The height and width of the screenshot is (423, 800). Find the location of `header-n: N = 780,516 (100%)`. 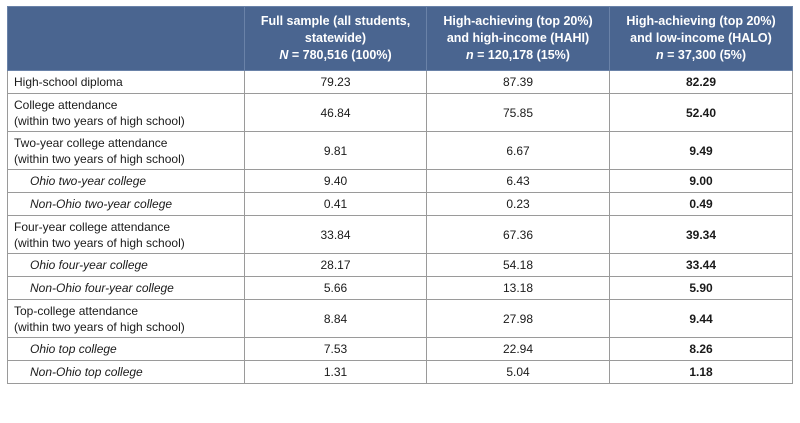

header-n: N = 780,516 (100%) is located at coordinates (335, 55).